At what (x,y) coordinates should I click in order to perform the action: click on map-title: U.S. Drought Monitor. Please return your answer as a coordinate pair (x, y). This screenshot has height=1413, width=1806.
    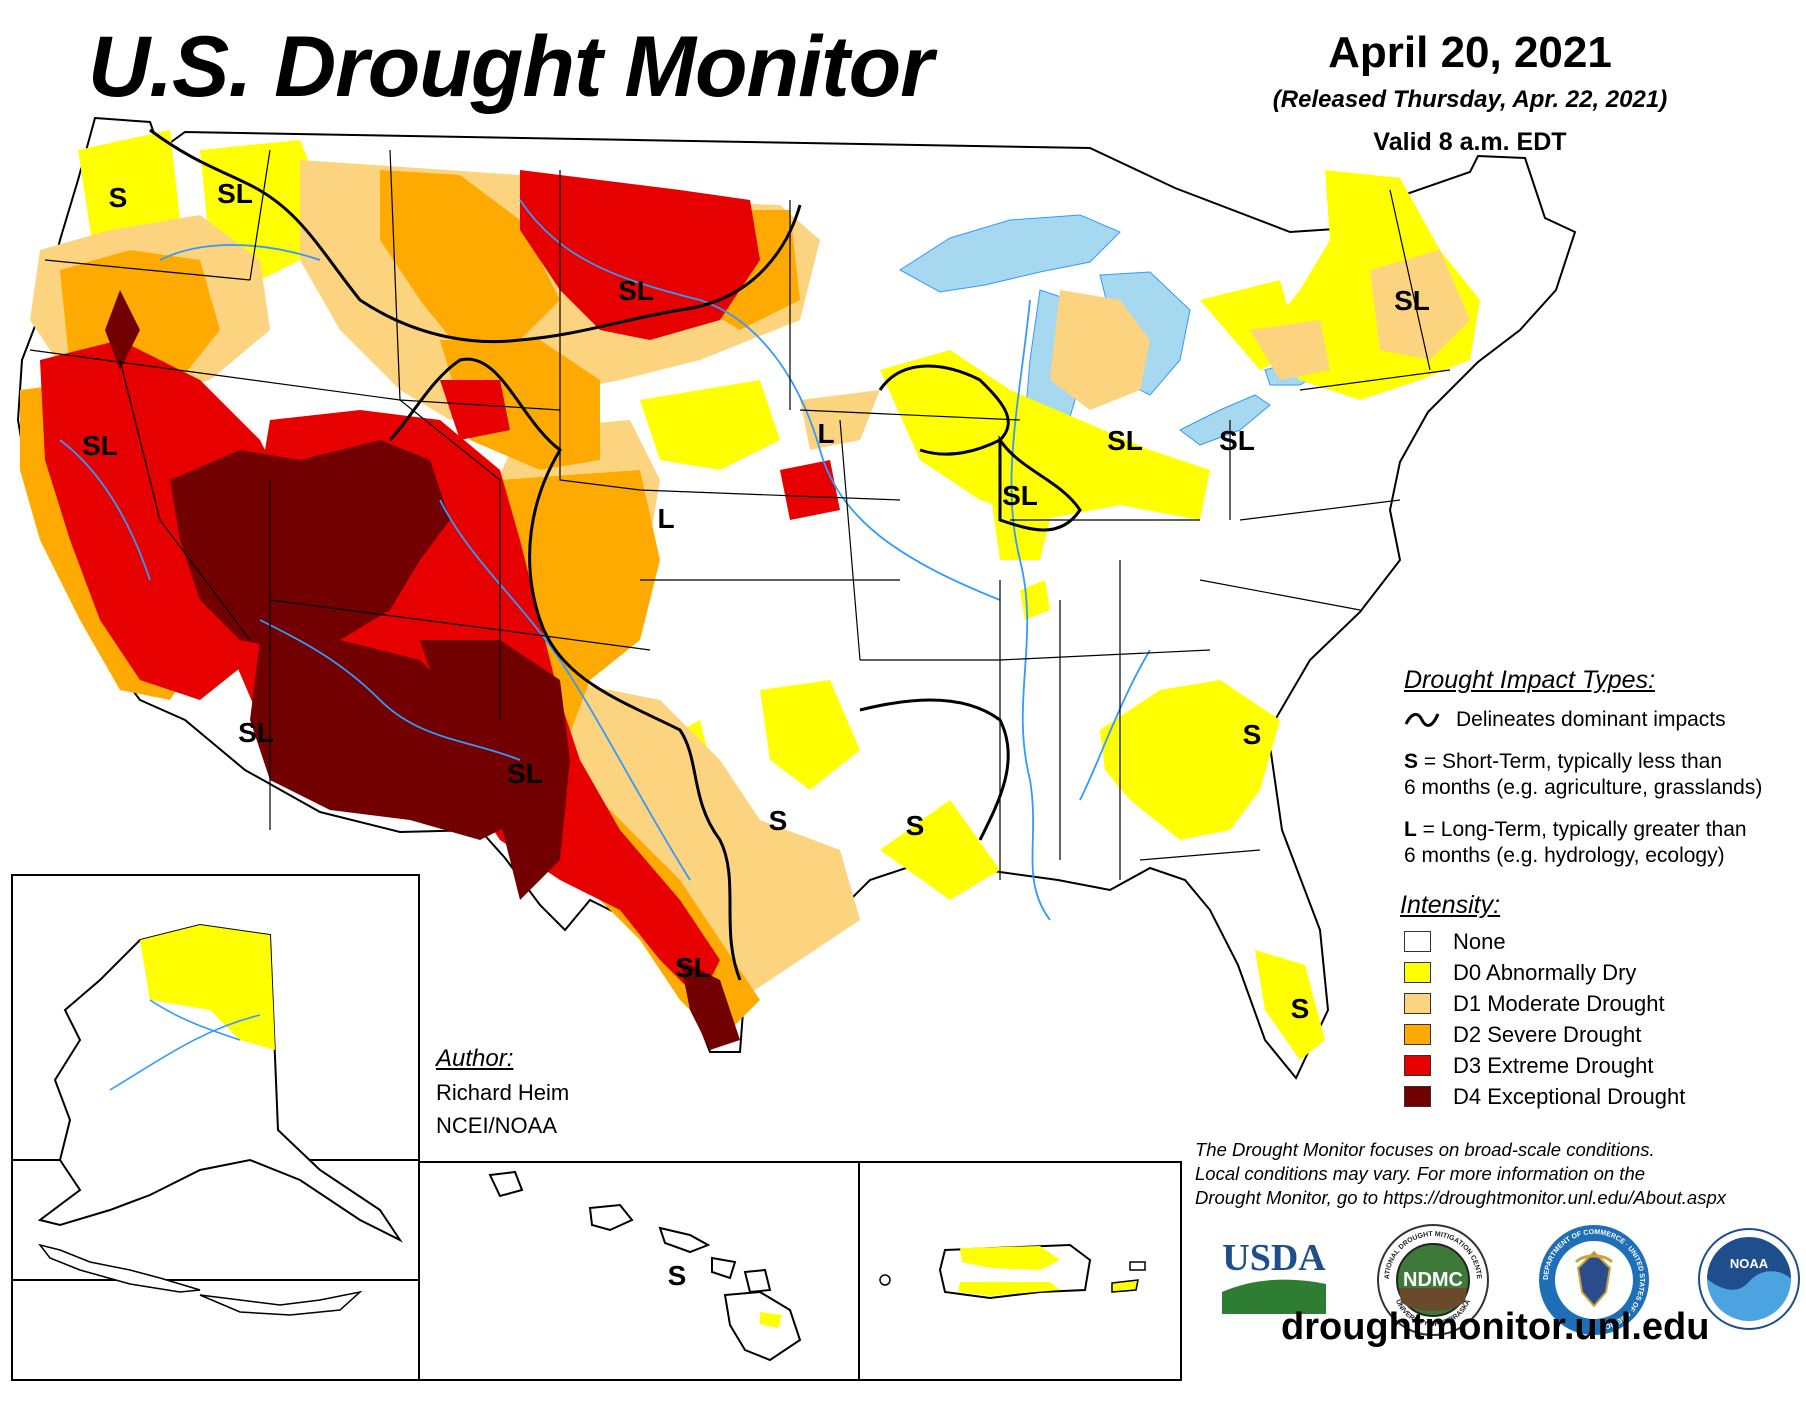
    Looking at the image, I should click on (511, 67).